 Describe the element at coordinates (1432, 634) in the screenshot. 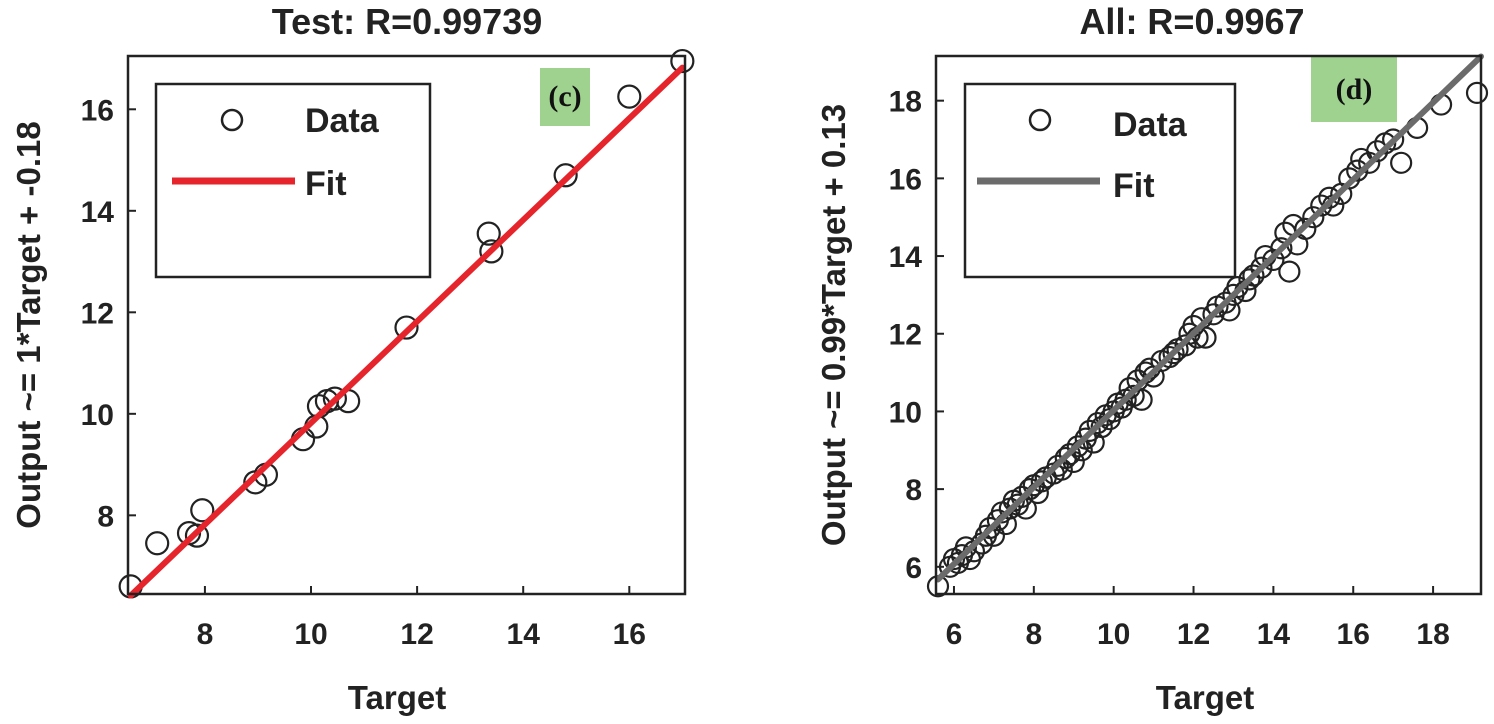

I see `x-tick-label: 18` at that location.